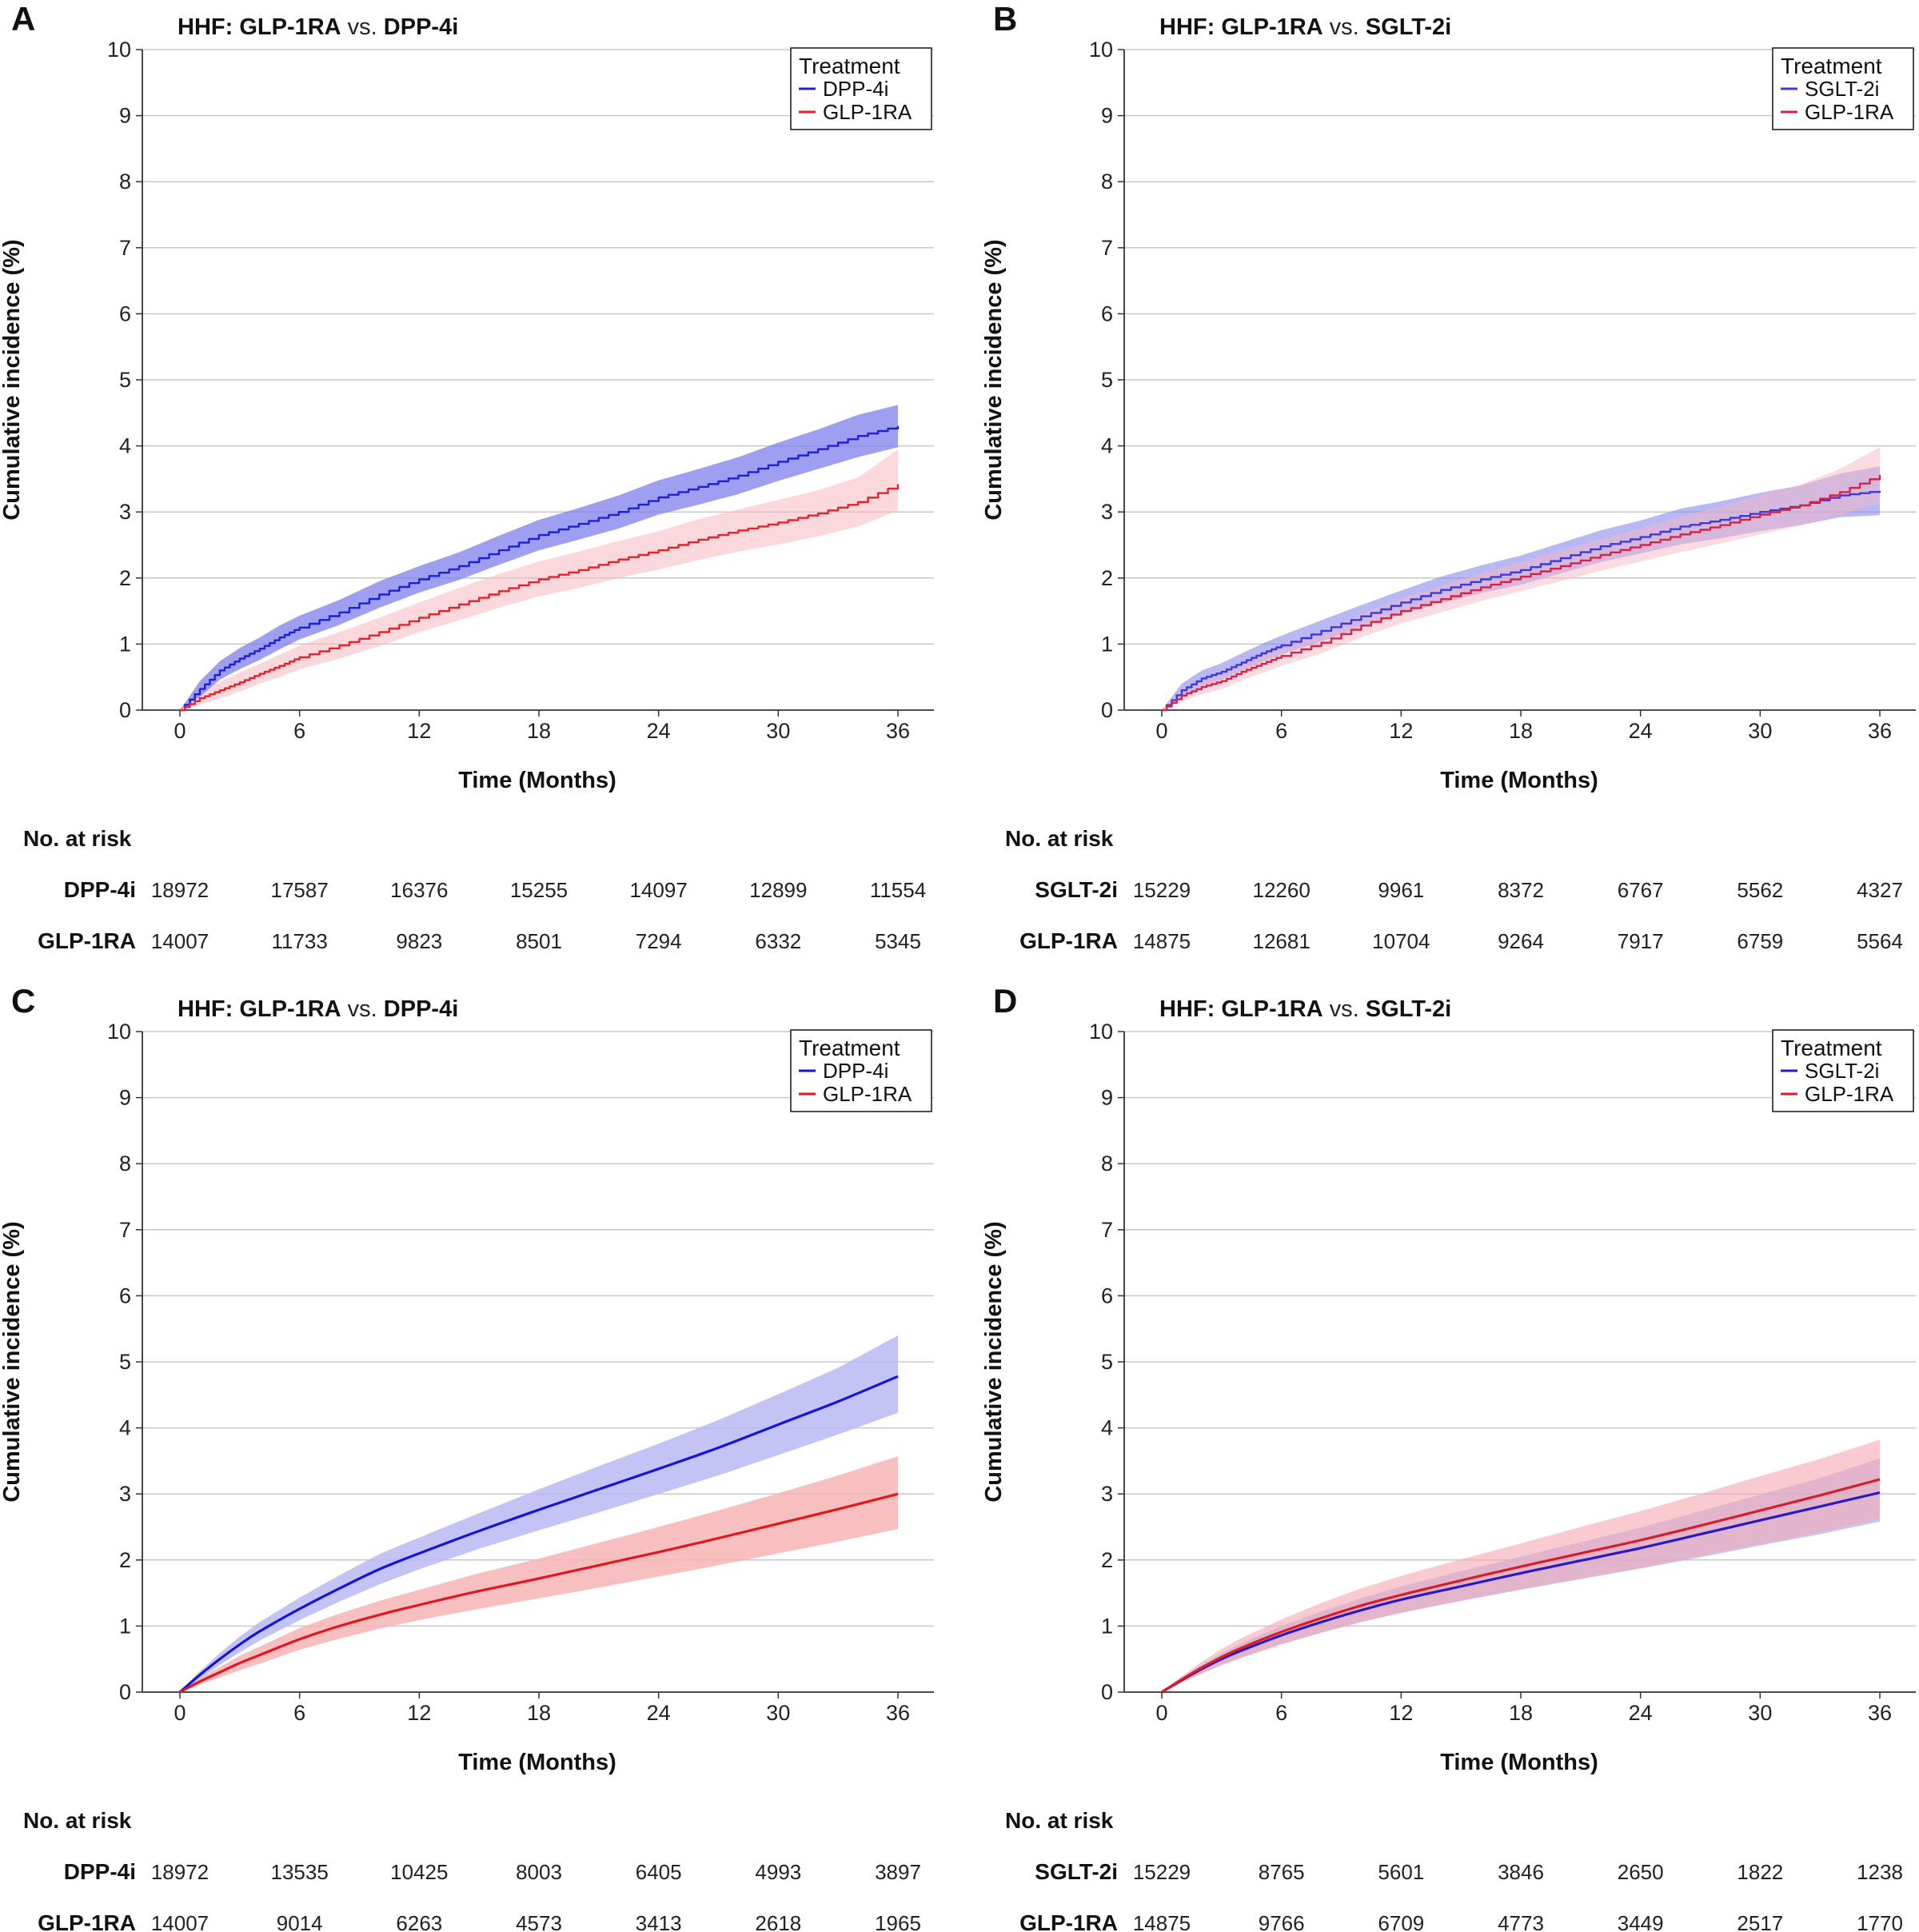 Image resolution: width=1919 pixels, height=1932 pixels. What do you see at coordinates (180, 1922) in the screenshot?
I see `at-risk-value: 14007` at bounding box center [180, 1922].